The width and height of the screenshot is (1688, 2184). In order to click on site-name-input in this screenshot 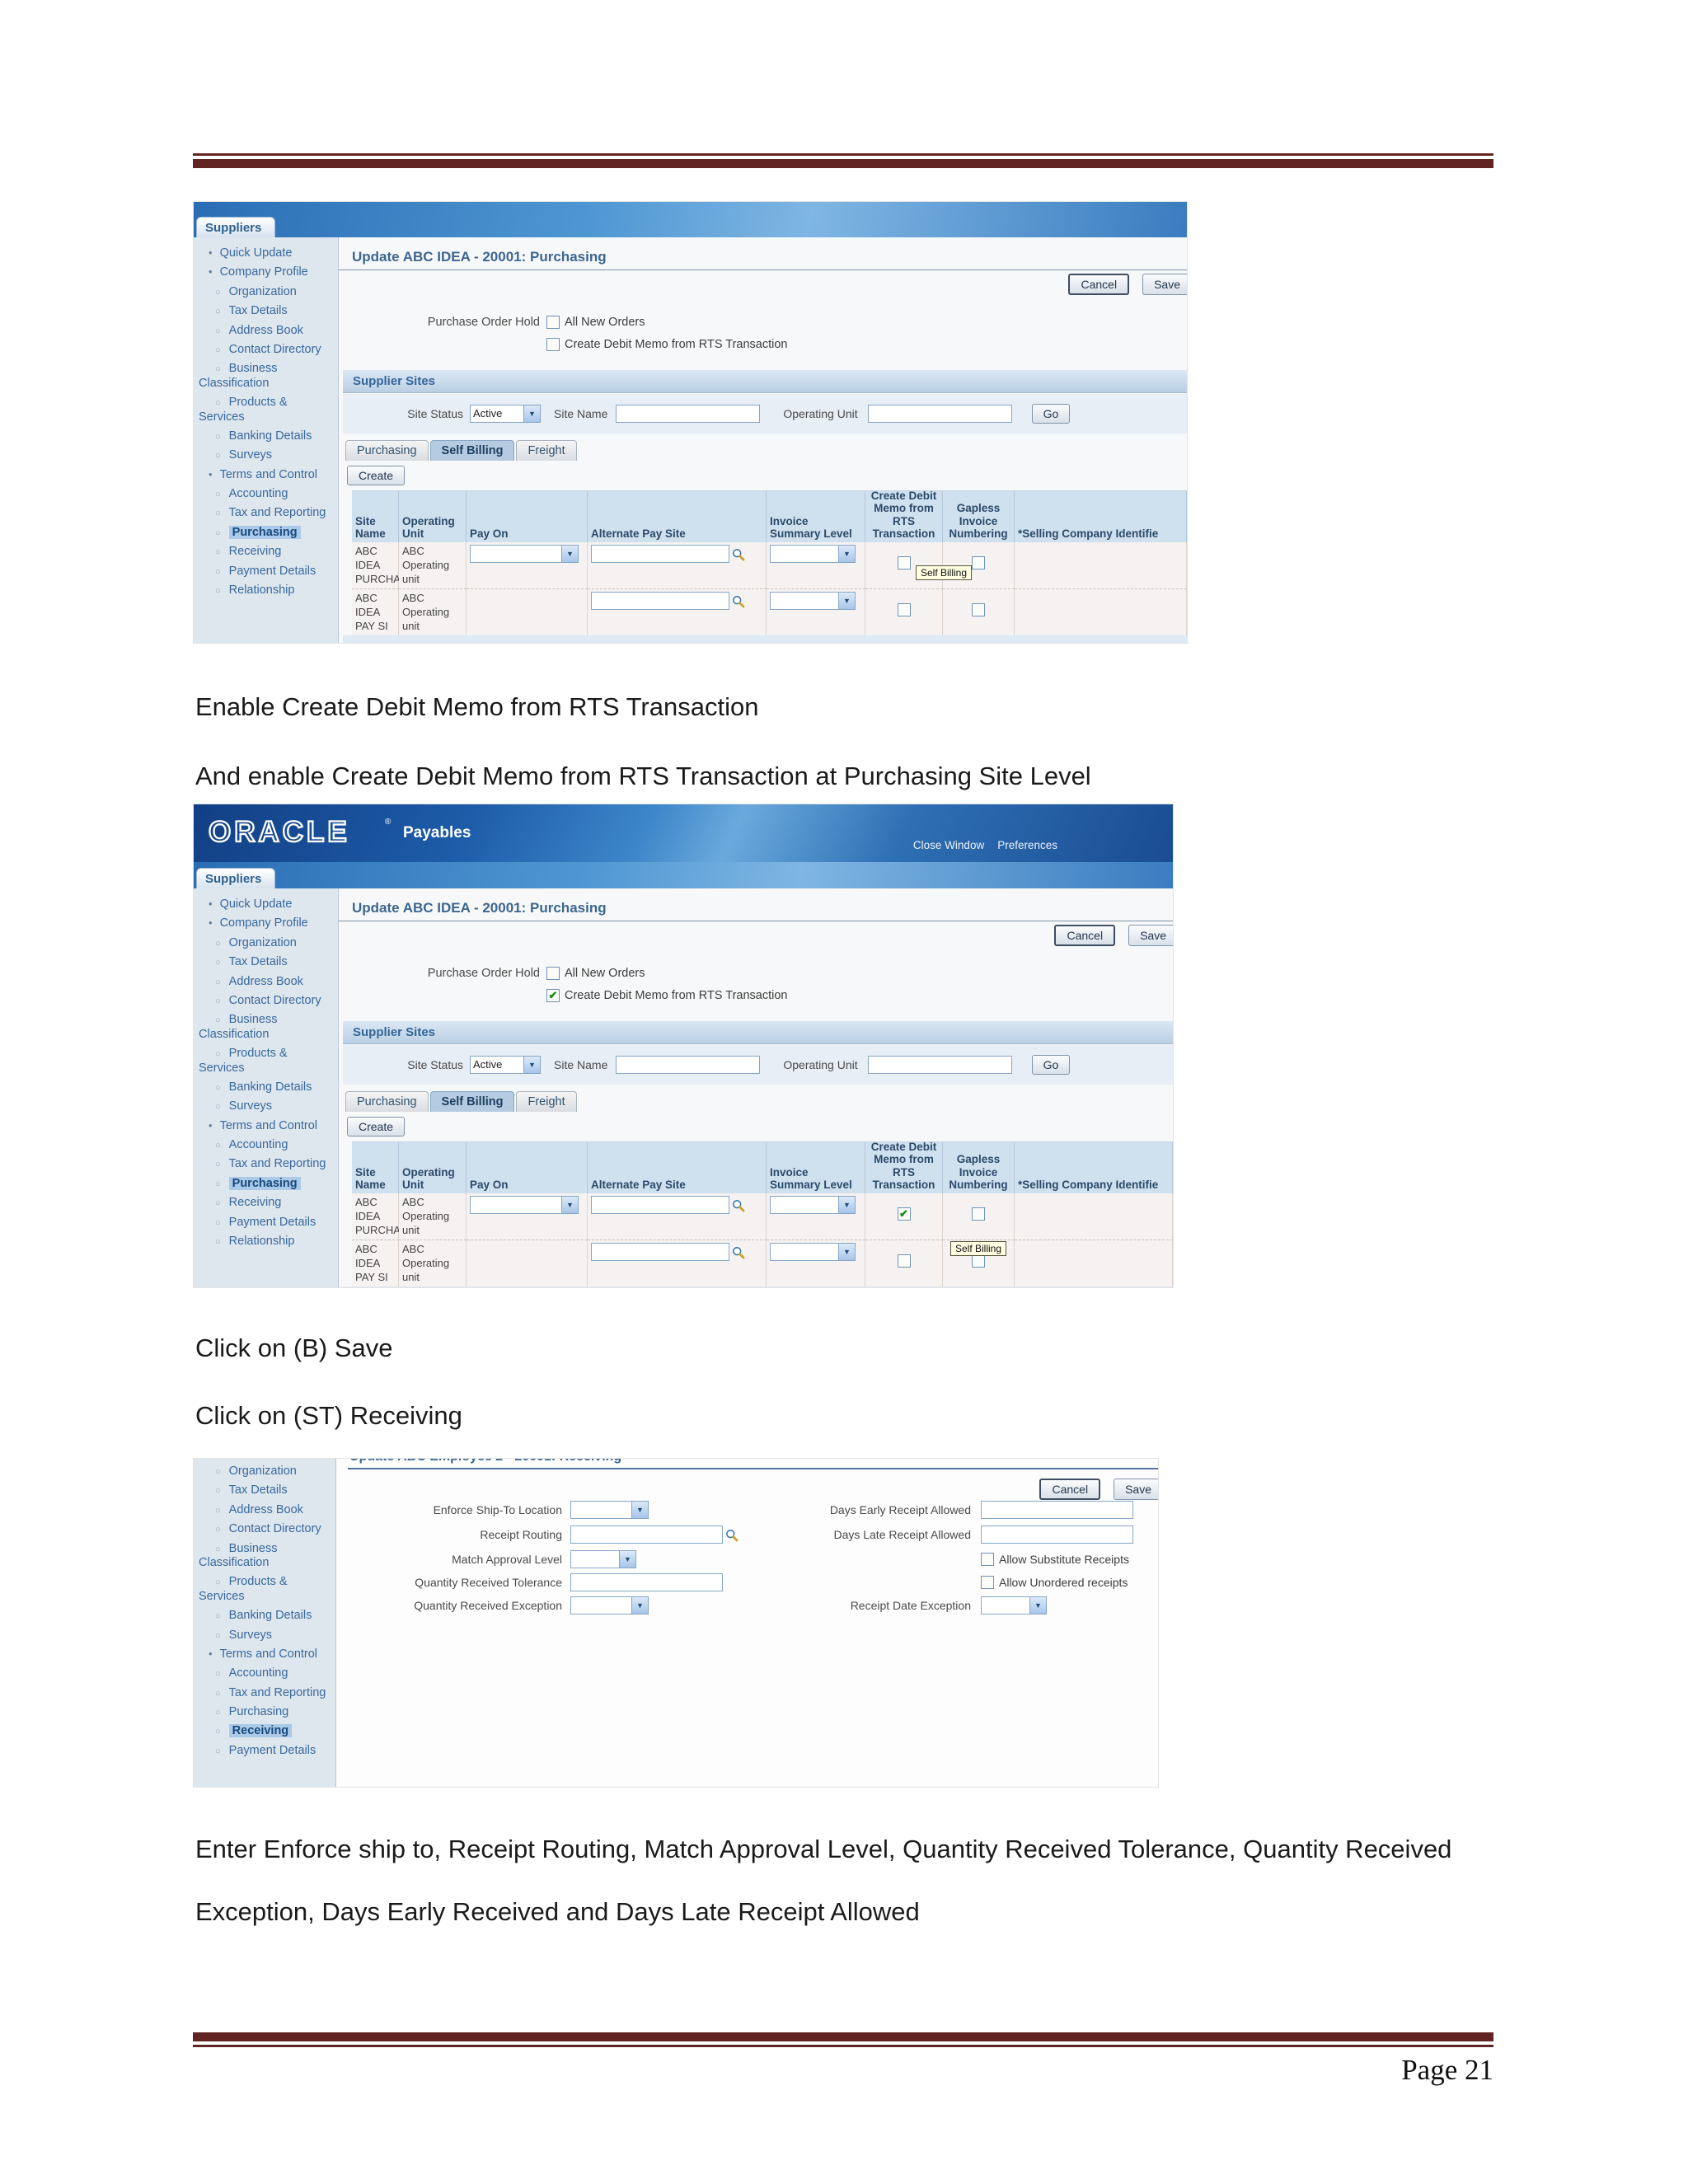, I will do `click(689, 1065)`.